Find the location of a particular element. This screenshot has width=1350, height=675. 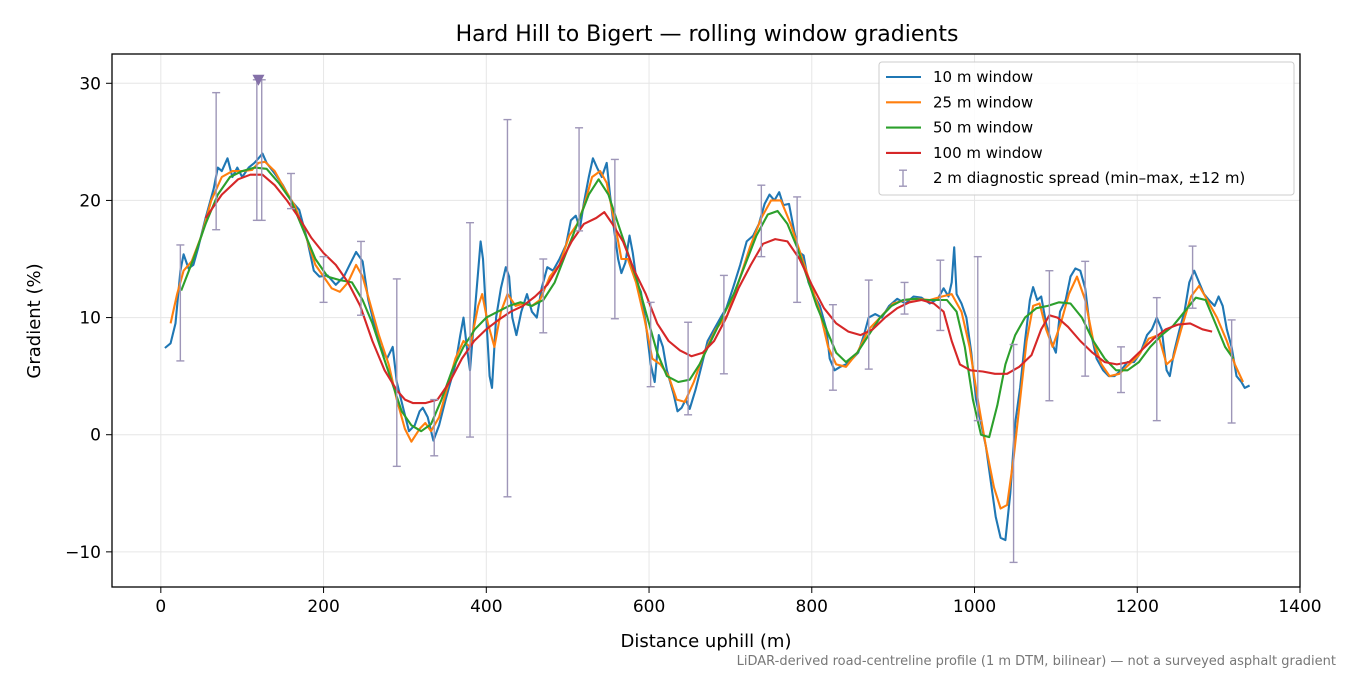

marker-layer is located at coordinates (258, 80).